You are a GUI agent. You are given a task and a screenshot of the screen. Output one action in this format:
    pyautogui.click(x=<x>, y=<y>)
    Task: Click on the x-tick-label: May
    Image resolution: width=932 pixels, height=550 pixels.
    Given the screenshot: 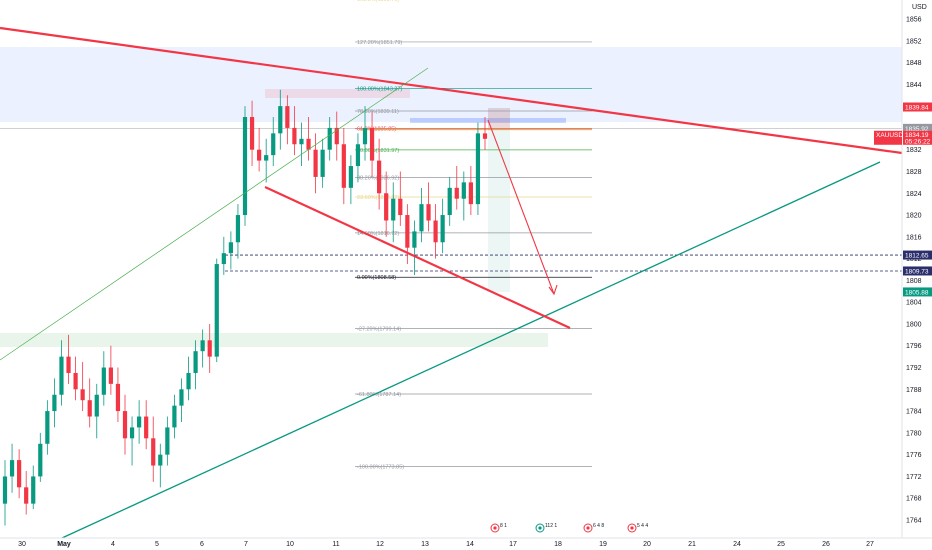 What is the action you would take?
    pyautogui.click(x=64, y=544)
    